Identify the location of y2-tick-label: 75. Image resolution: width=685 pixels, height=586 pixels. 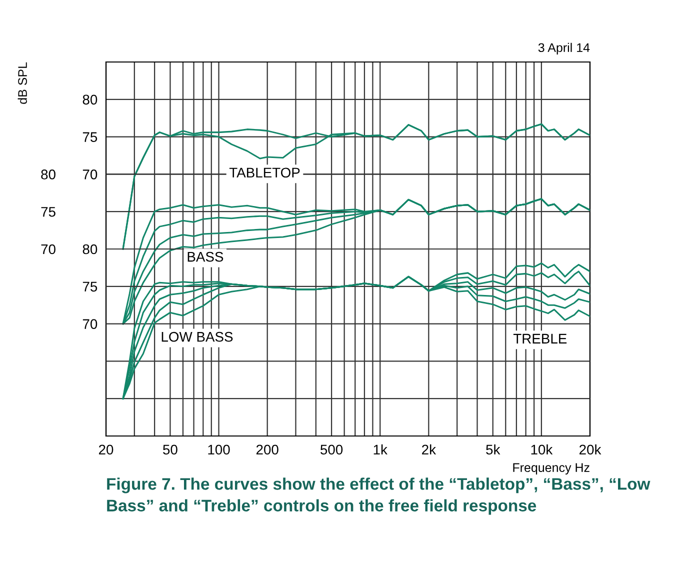
(48, 212).